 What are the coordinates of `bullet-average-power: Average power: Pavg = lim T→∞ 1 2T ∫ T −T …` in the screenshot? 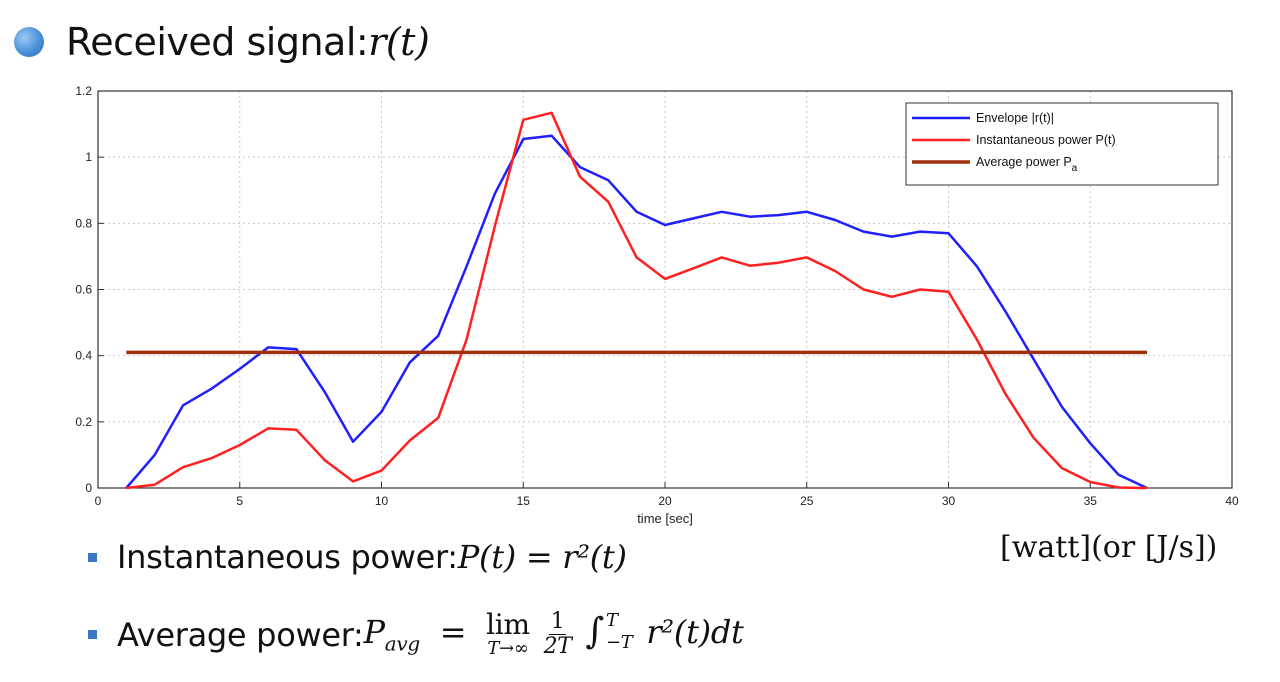 It's located at (416, 633).